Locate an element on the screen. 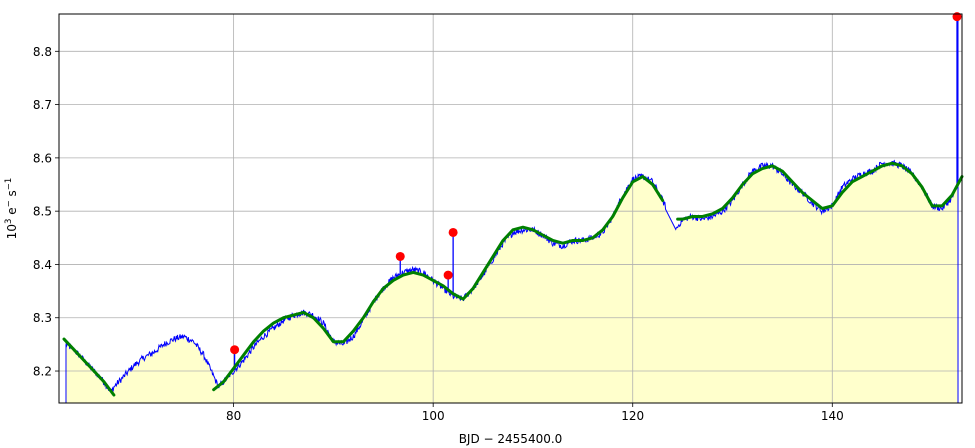 Image resolution: width=975 pixels, height=448 pixels. x-tick-label: 100 is located at coordinates (433, 416).